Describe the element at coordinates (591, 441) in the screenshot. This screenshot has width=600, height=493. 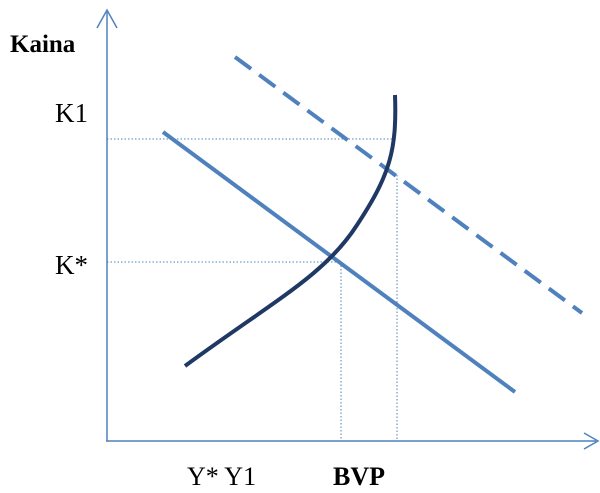
I see `x-axis-arrowhead` at that location.